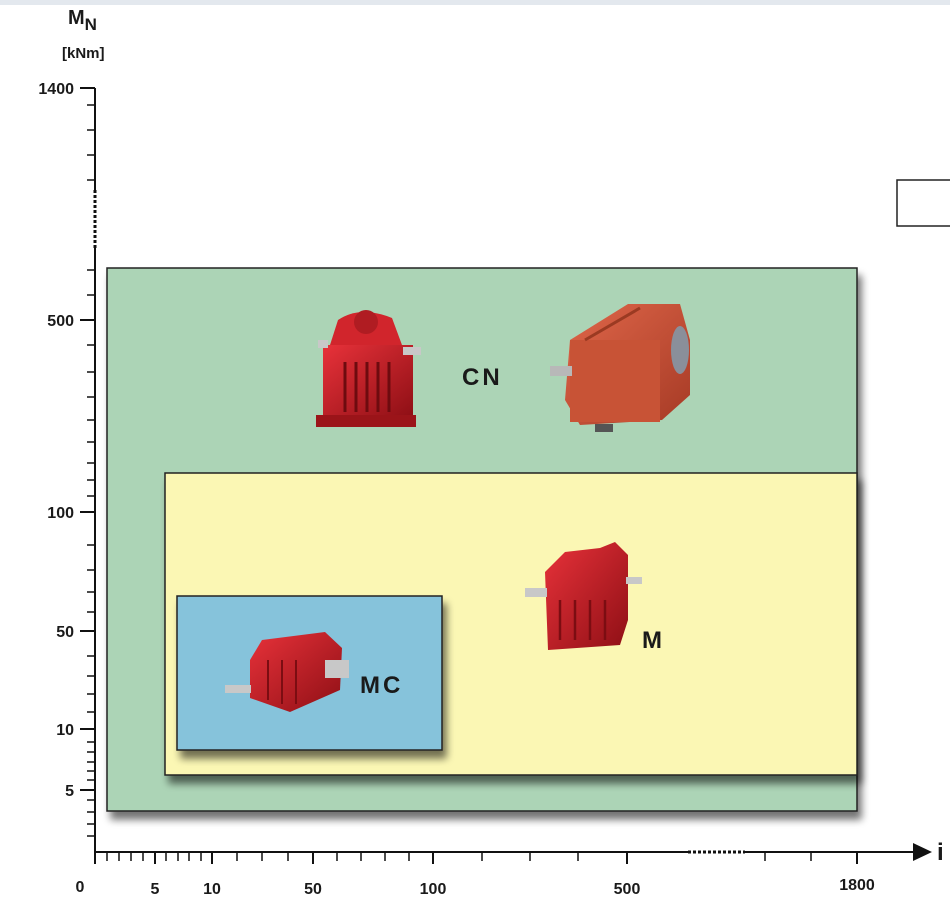 The width and height of the screenshot is (950, 900). Describe the element at coordinates (583, 596) in the screenshot. I see `gearbox-m-icon` at that location.